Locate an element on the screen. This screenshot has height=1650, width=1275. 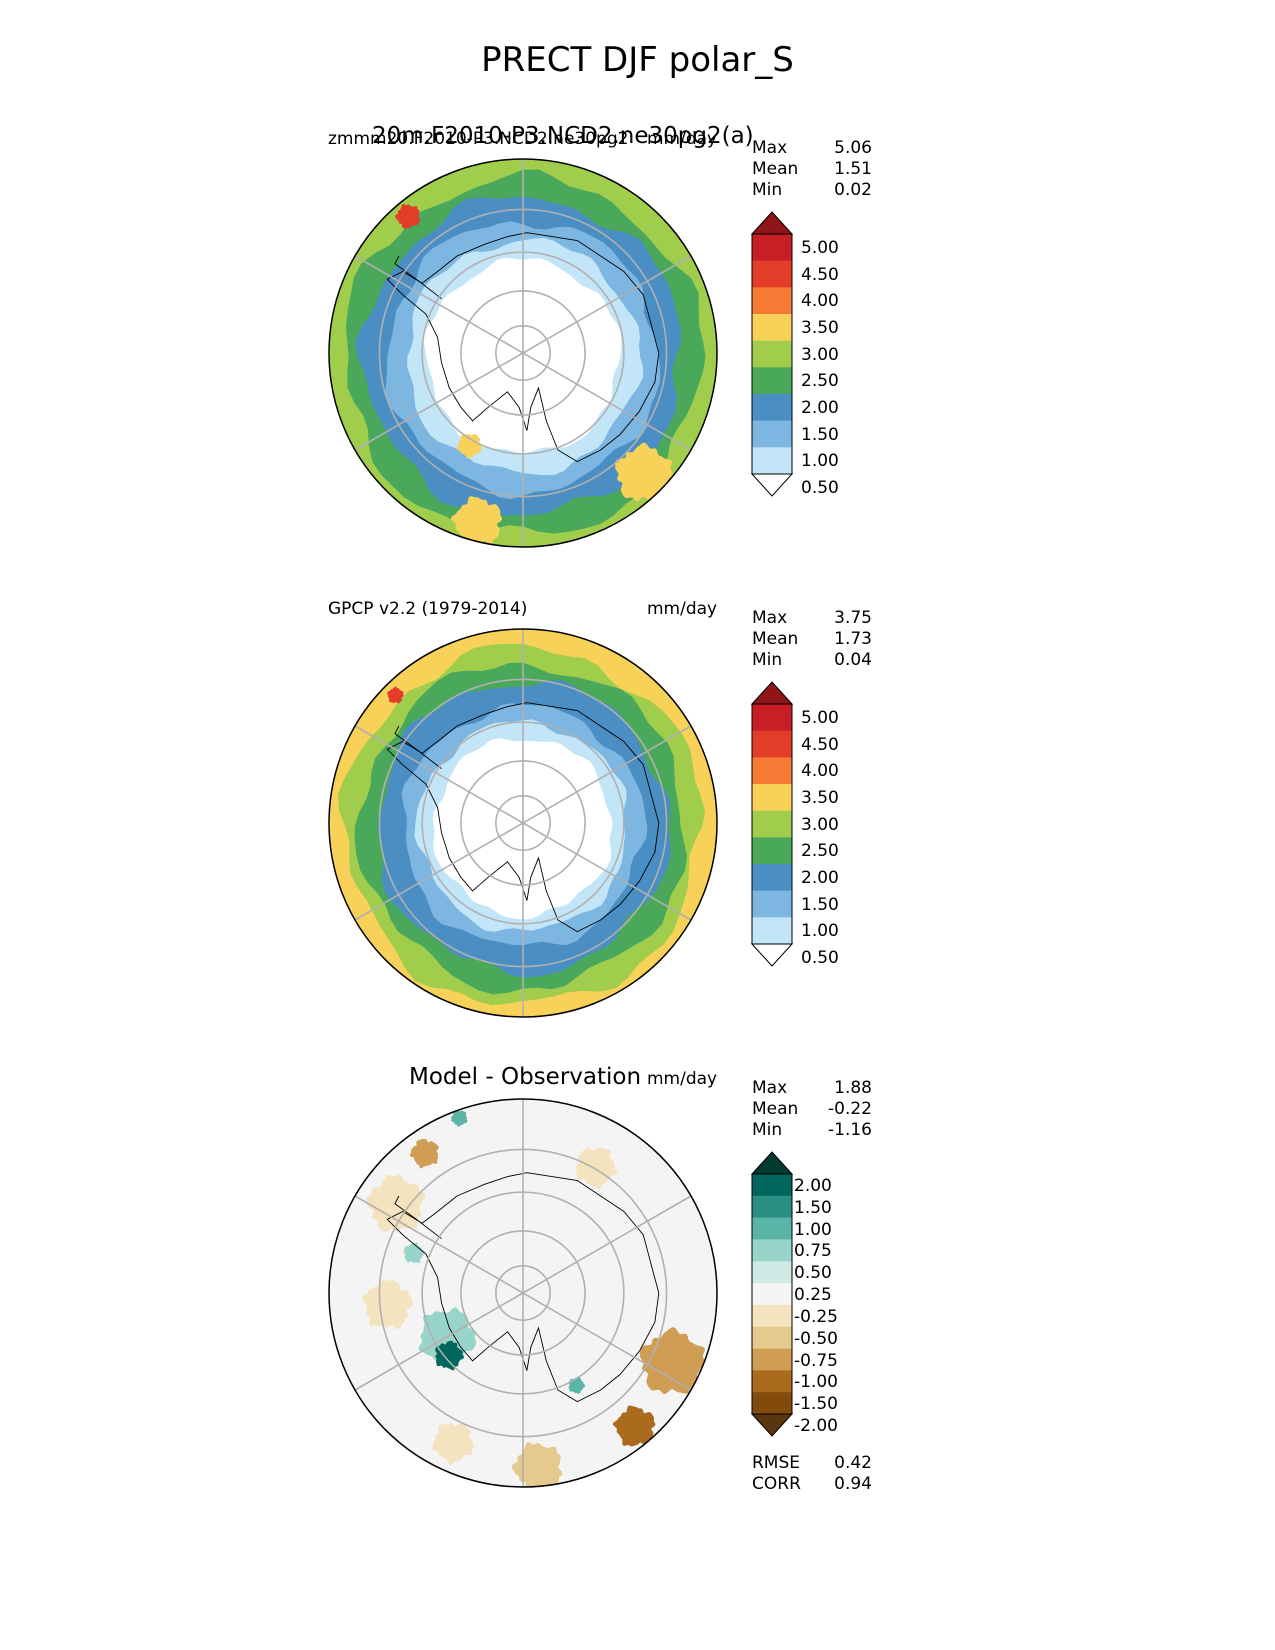
colorbar-tick-label: -0.50 is located at coordinates (816, 1338).